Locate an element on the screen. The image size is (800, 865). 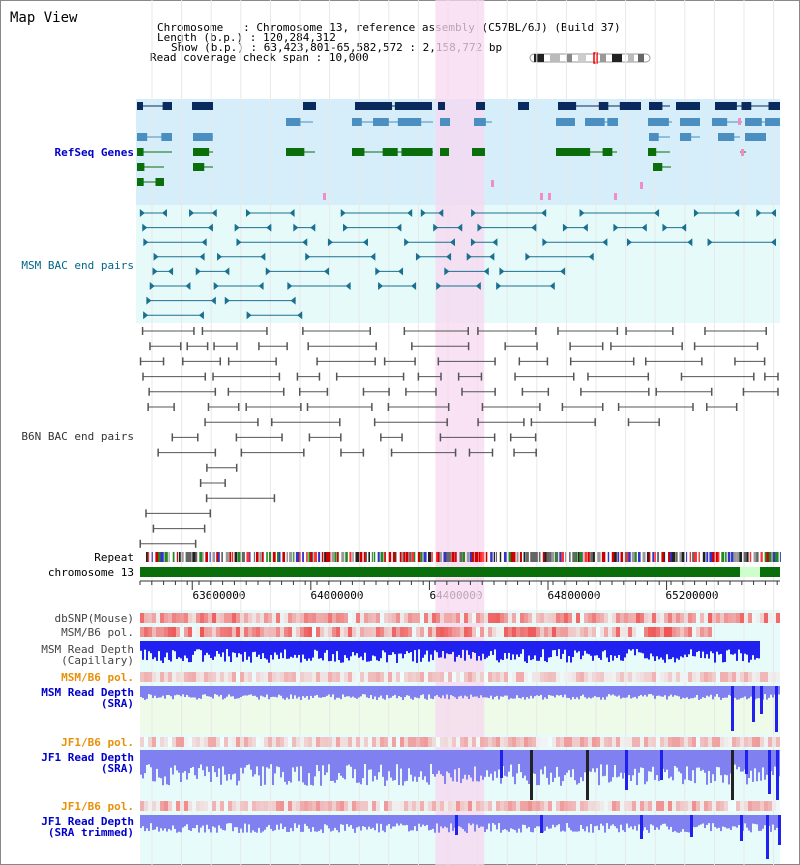
track-label-b6n-bac: B6N BAC end pairs is located at coordinates (77, 436).